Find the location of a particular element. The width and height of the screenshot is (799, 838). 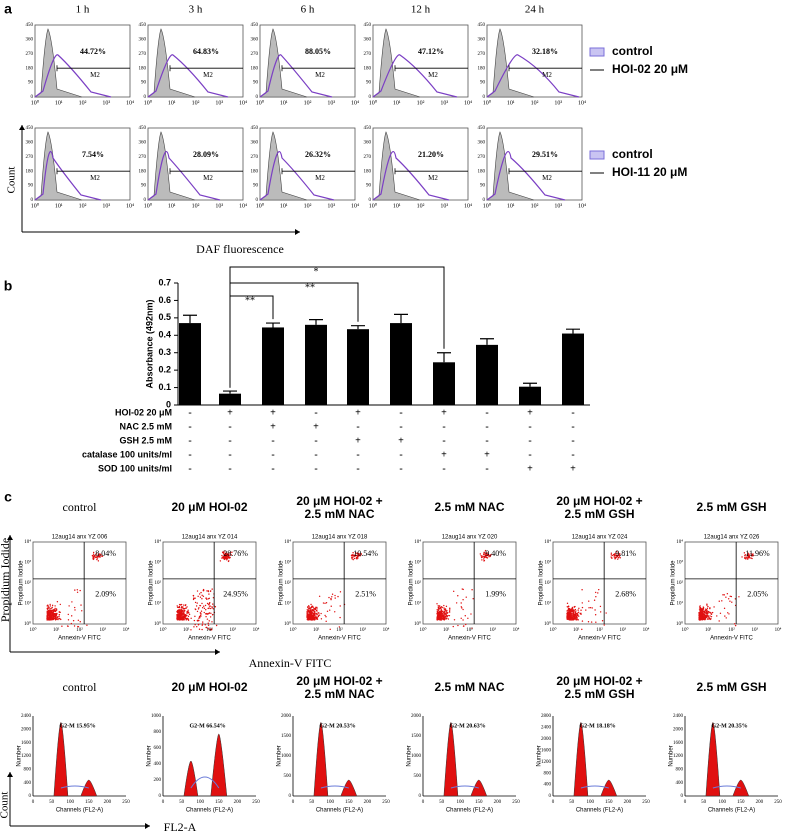

label: Channels (FL2-A) is located at coordinates (339, 811).